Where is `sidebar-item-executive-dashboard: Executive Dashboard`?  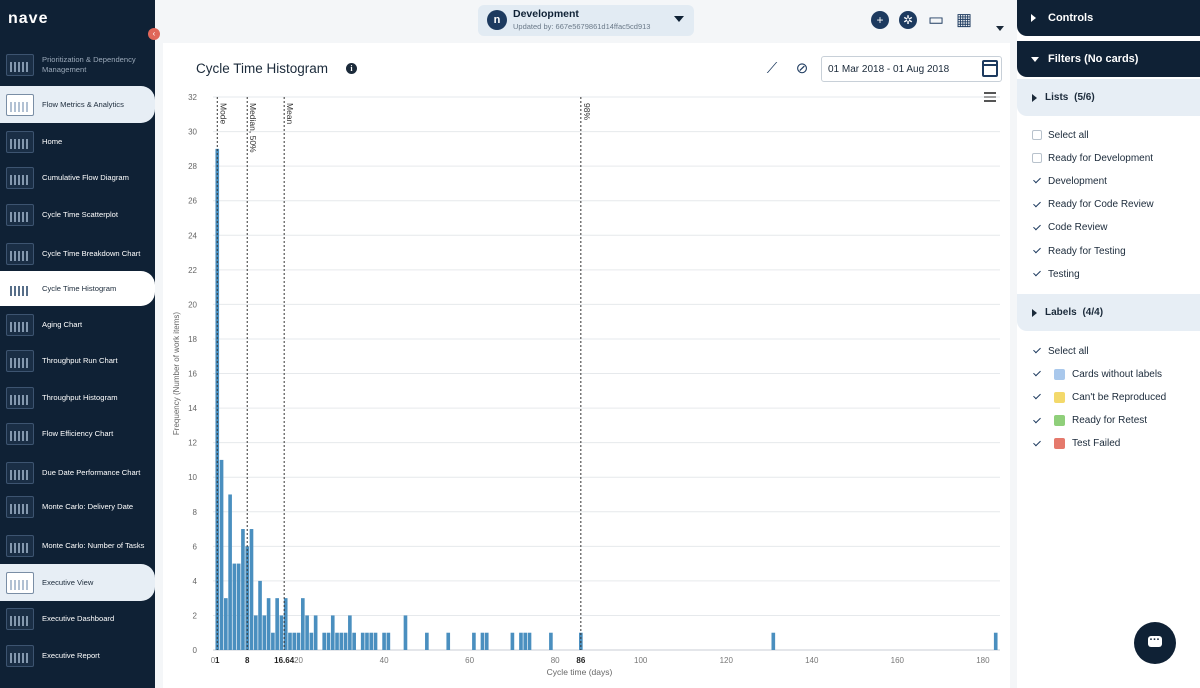 sidebar-item-executive-dashboard: Executive Dashboard is located at coordinates (77, 619).